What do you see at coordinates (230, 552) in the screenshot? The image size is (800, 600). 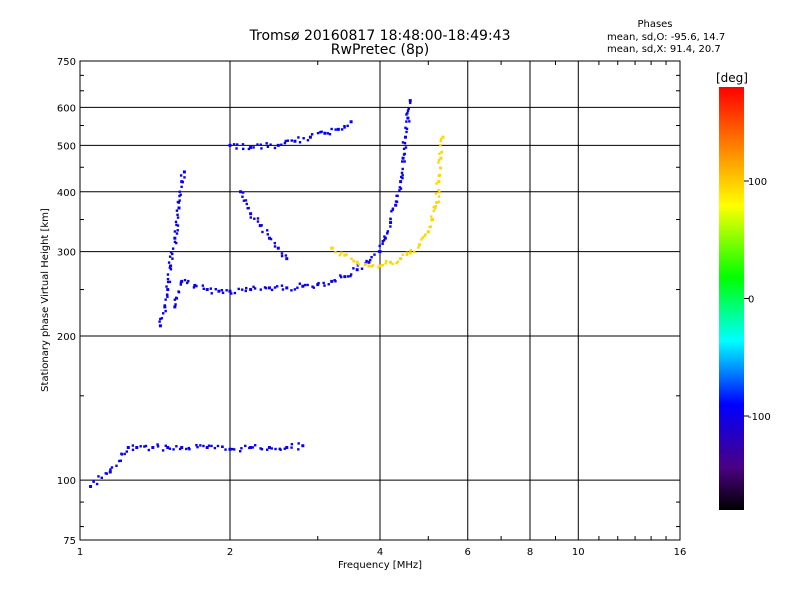 I see `x-tick-label: 2` at bounding box center [230, 552].